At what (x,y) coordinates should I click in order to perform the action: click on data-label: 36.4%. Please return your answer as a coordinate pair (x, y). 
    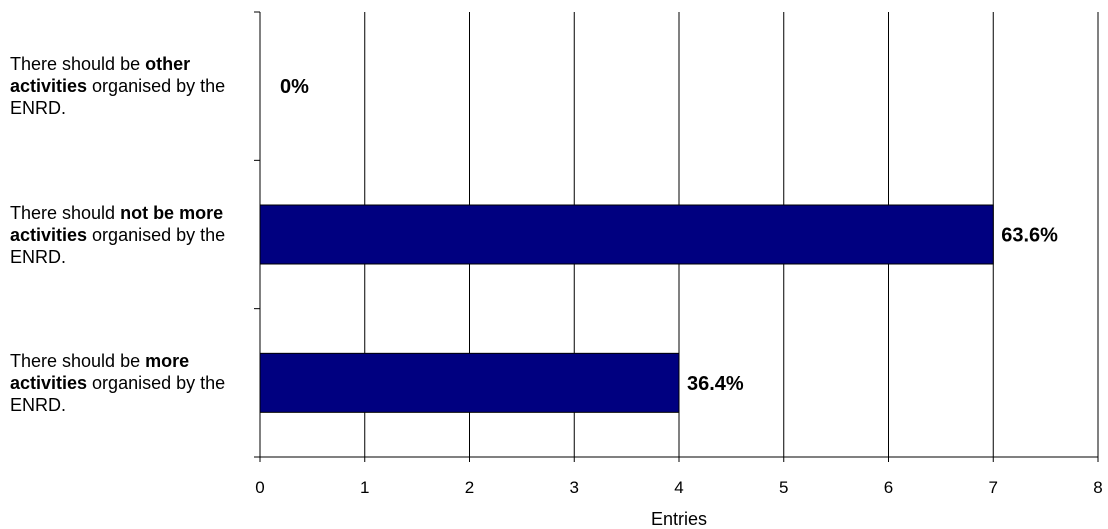
    Looking at the image, I should click on (715, 384).